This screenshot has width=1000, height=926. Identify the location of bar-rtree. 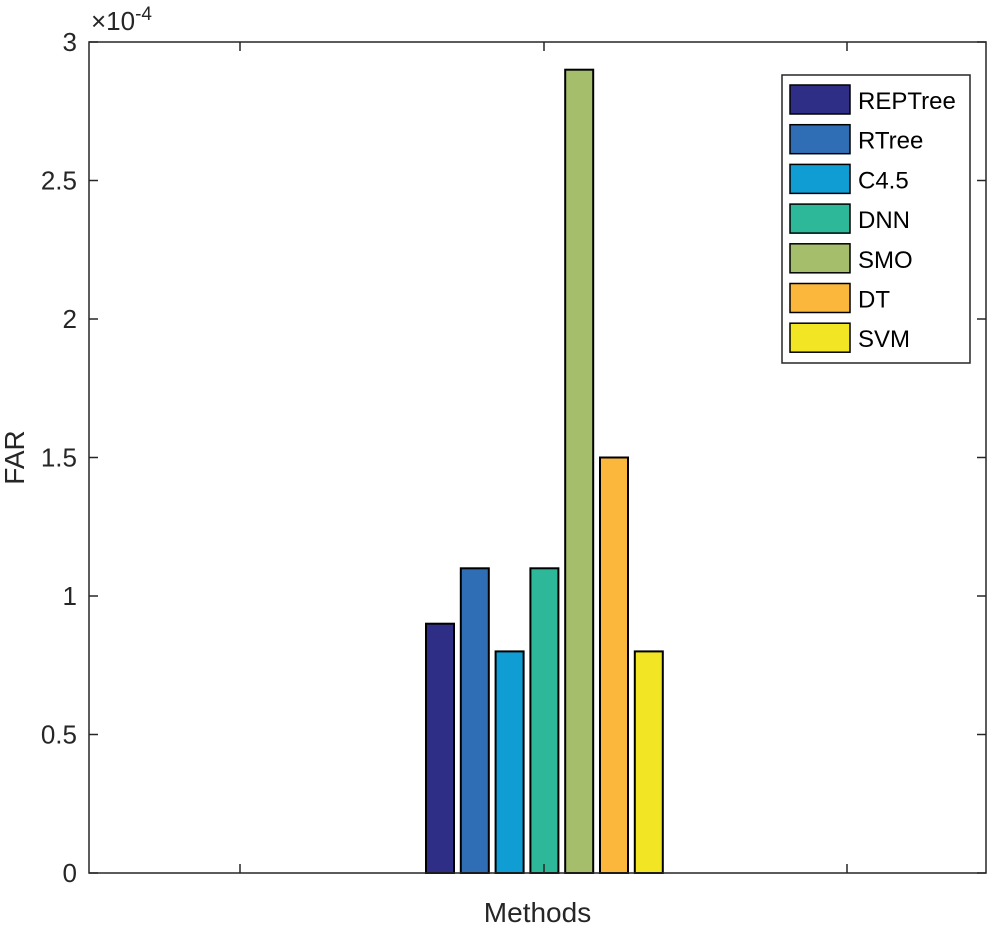
(474, 720).